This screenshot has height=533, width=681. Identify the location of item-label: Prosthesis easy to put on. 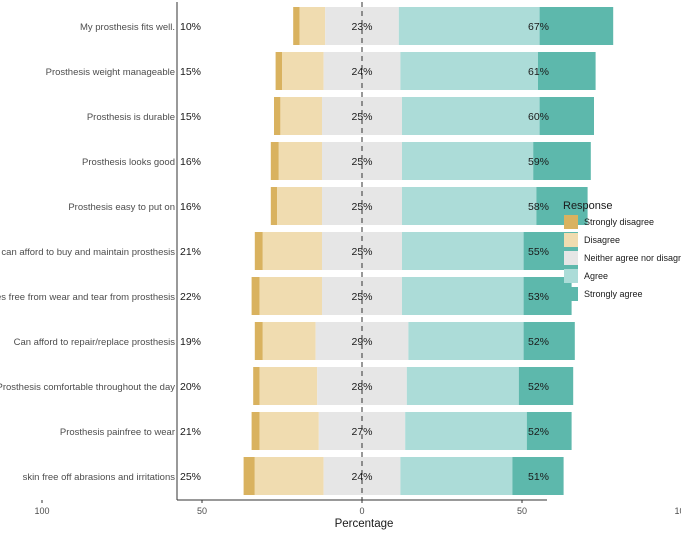
(121, 207).